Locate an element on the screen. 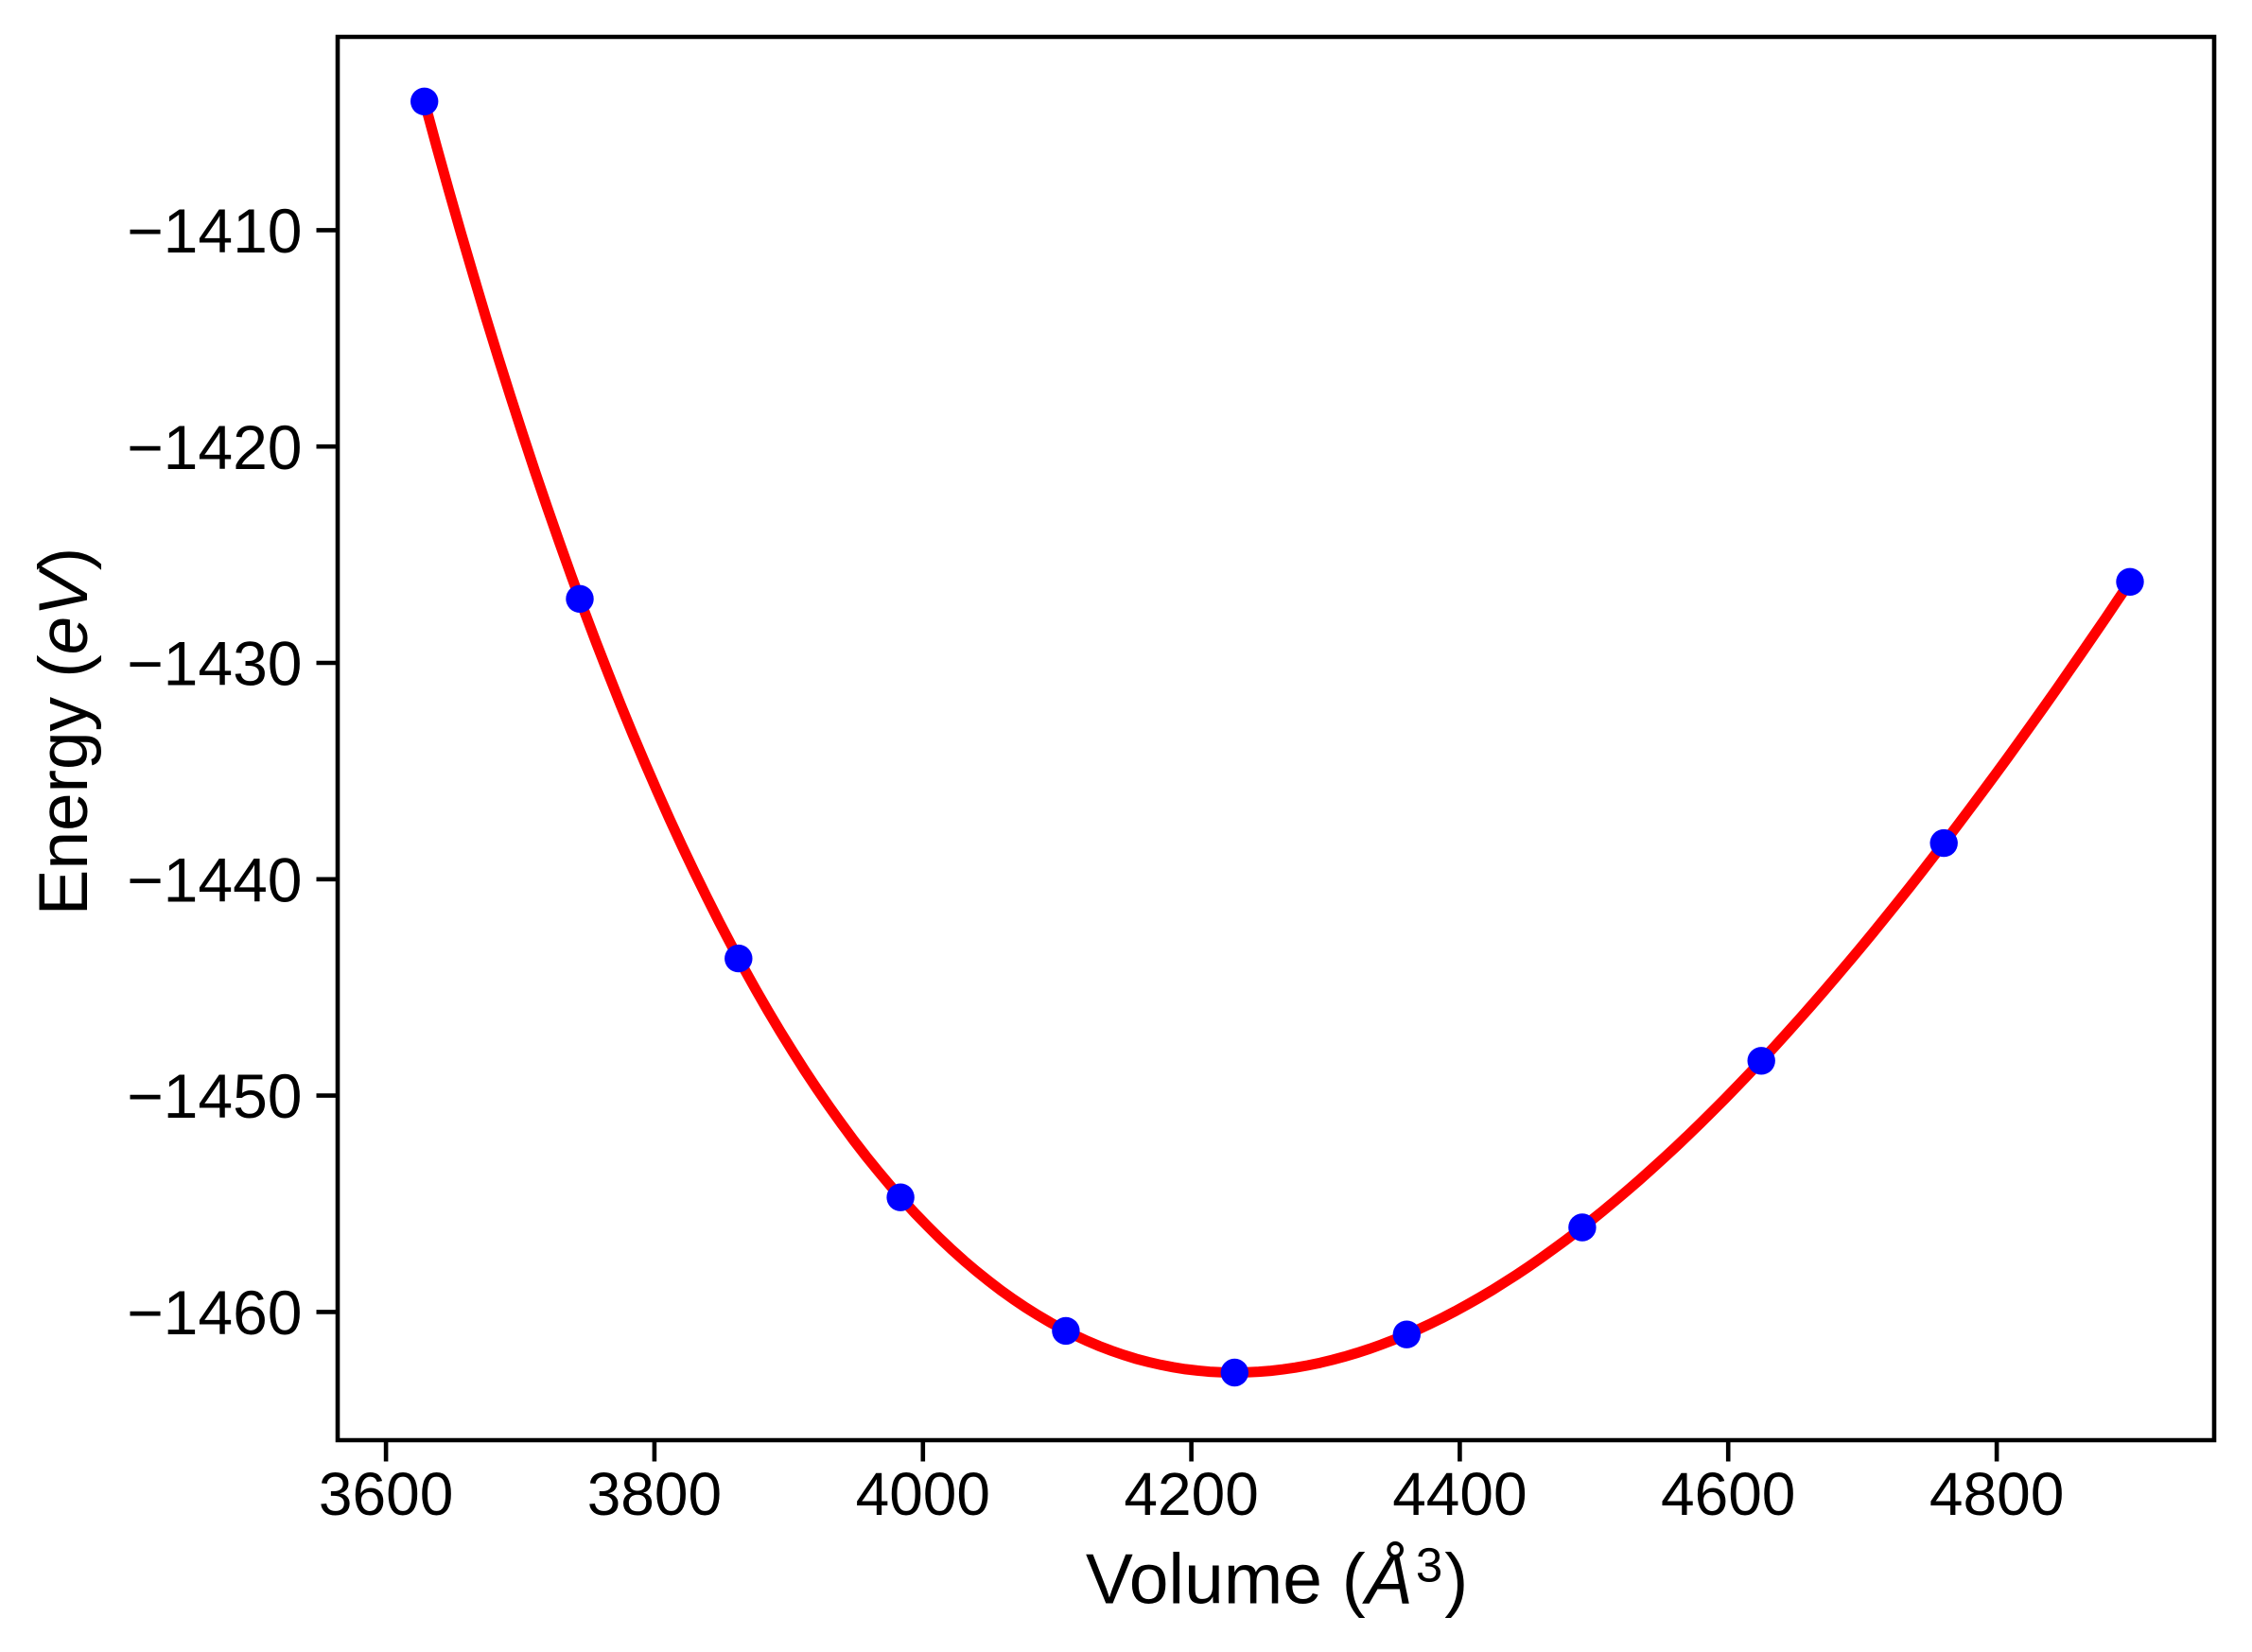  svg-text: −1420 is located at coordinates (214, 447).